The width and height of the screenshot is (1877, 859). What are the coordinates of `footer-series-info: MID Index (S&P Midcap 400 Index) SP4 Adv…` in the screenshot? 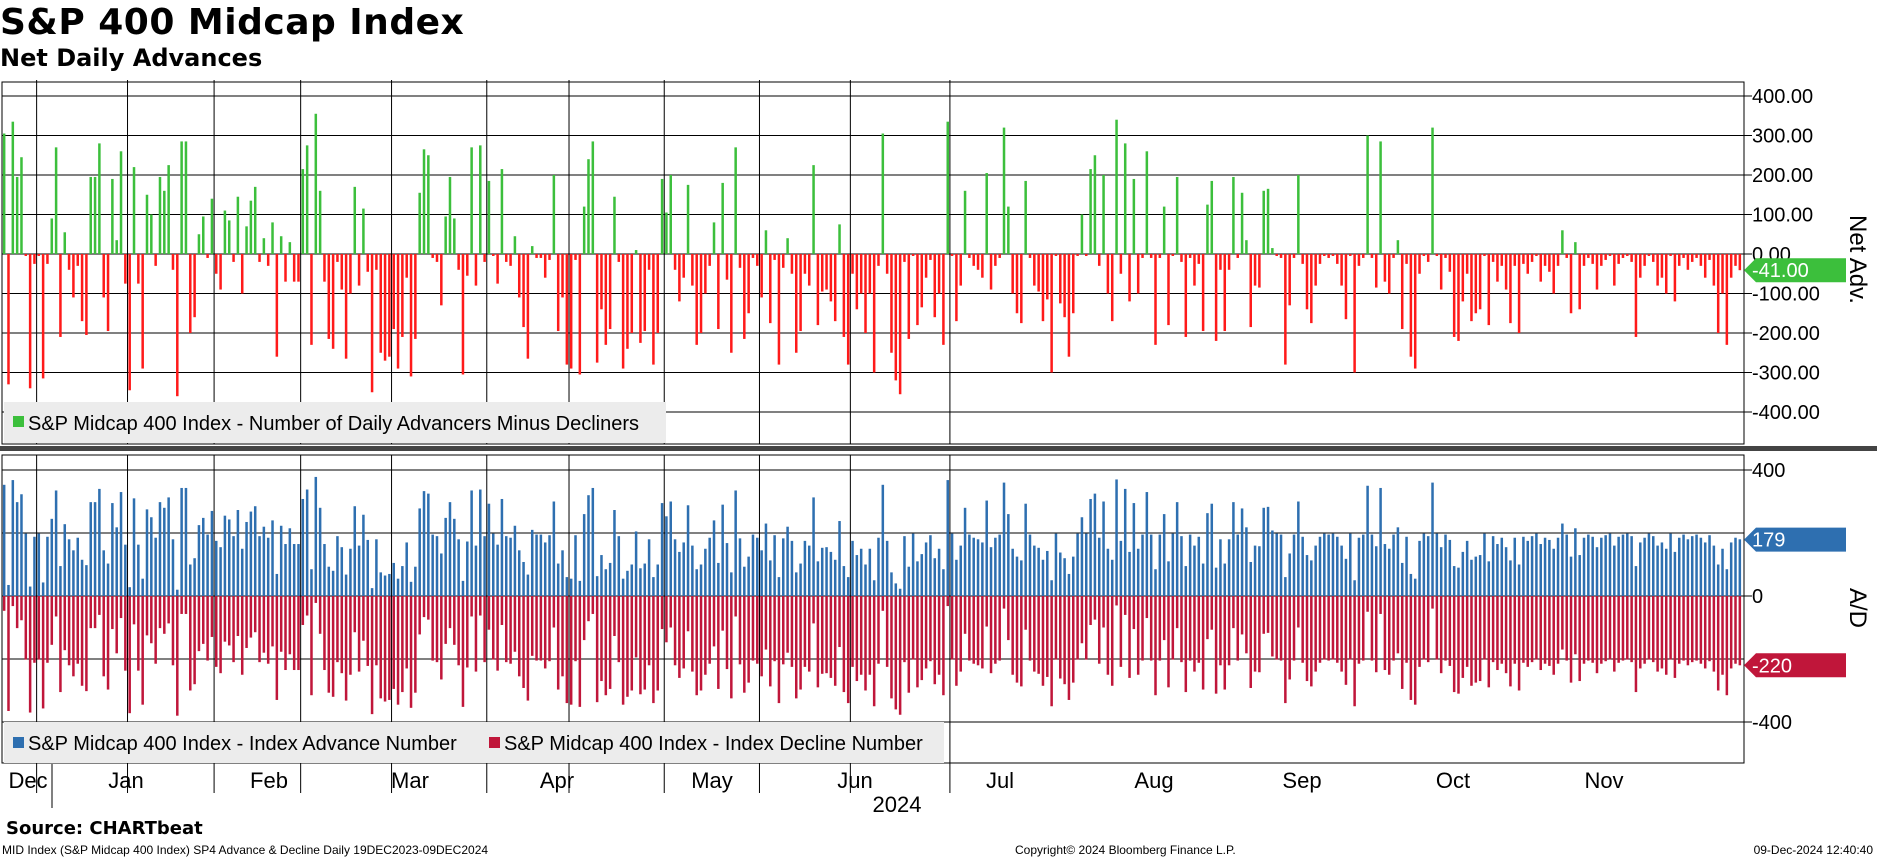 It's located at (245, 850).